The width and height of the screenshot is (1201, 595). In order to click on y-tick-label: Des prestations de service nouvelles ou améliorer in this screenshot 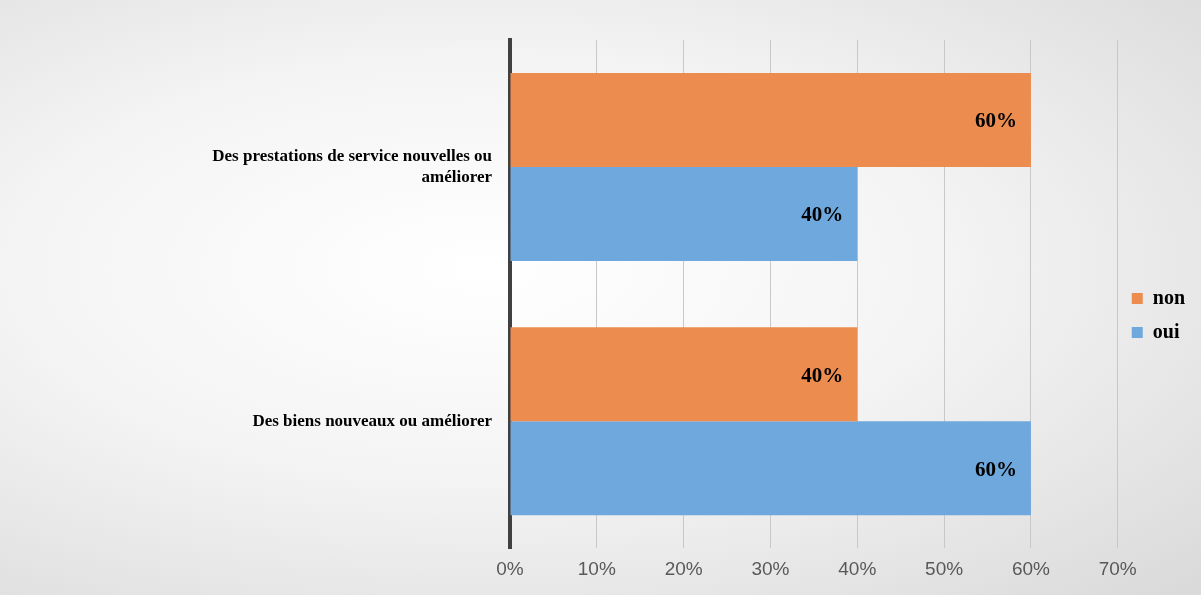, I will do `click(352, 166)`.